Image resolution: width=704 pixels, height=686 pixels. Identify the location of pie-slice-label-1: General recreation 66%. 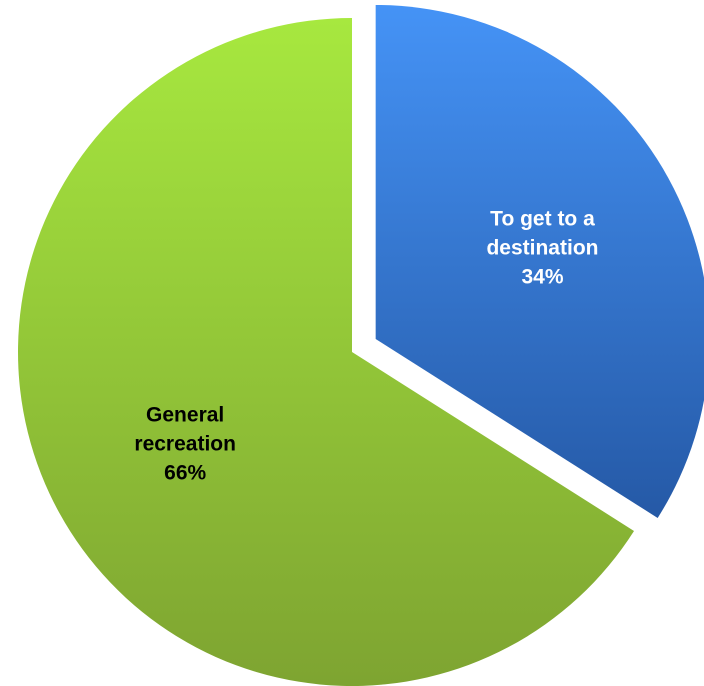
(185, 444).